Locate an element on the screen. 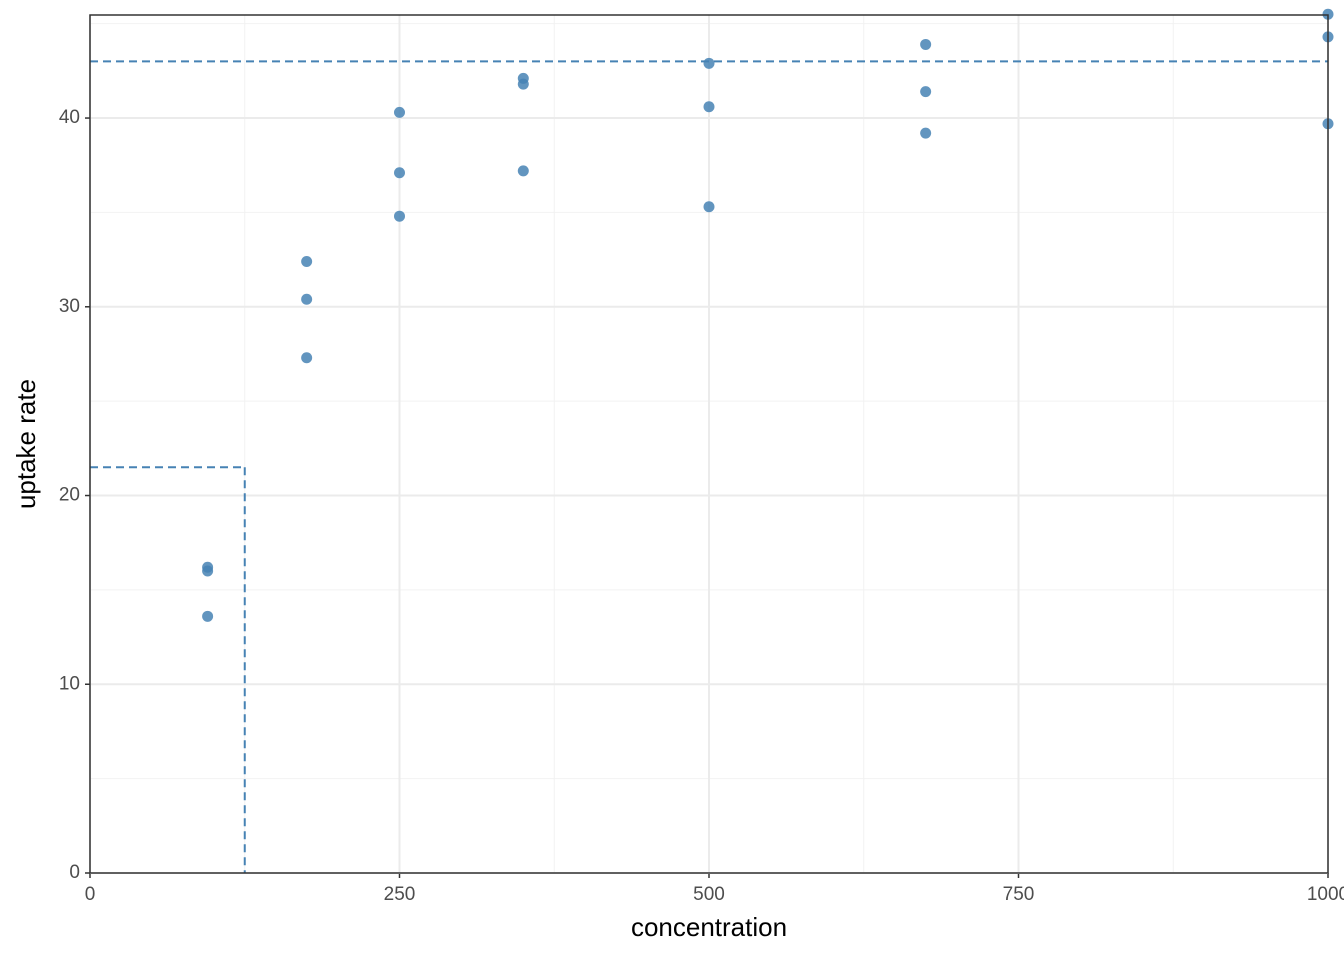 The height and width of the screenshot is (960, 1344). x-tick-label: 0 is located at coordinates (90, 894).